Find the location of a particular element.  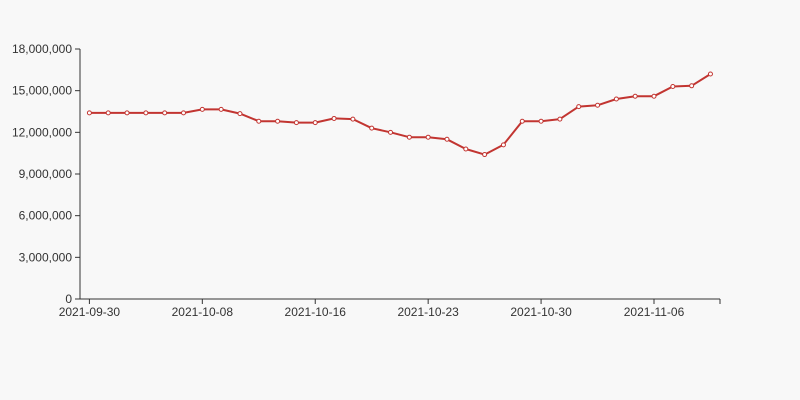

x-tick-label: 2021-11-06 is located at coordinates (654, 312).